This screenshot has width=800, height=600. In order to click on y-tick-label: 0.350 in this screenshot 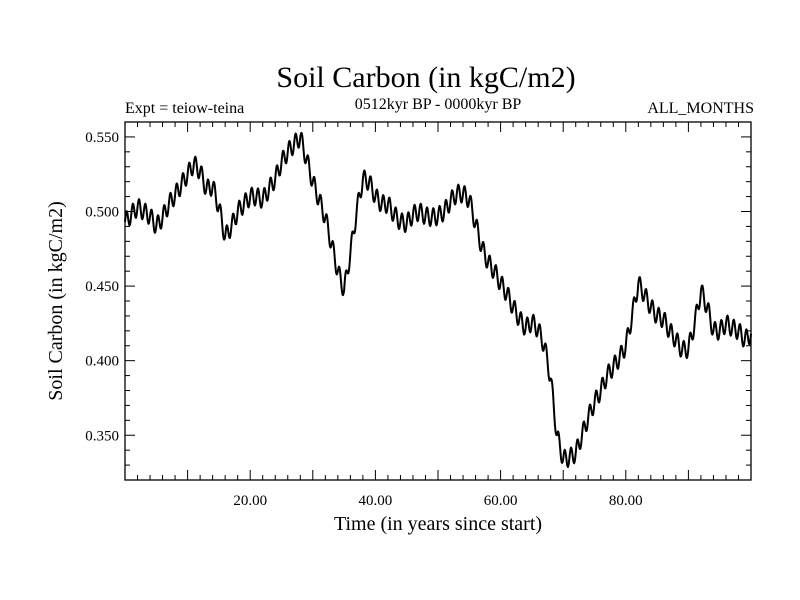, I will do `click(102, 436)`.